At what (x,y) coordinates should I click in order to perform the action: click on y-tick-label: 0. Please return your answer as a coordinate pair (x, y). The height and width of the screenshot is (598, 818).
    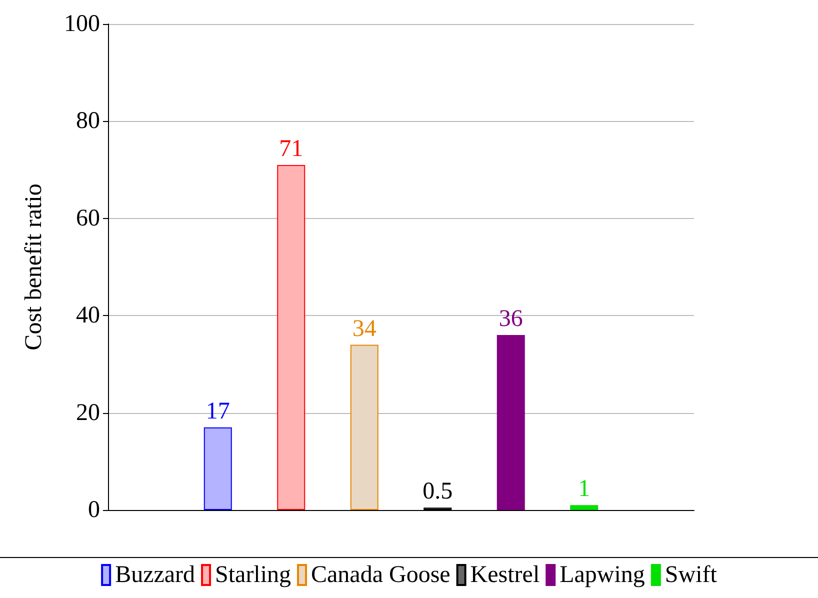
    Looking at the image, I should click on (94, 510).